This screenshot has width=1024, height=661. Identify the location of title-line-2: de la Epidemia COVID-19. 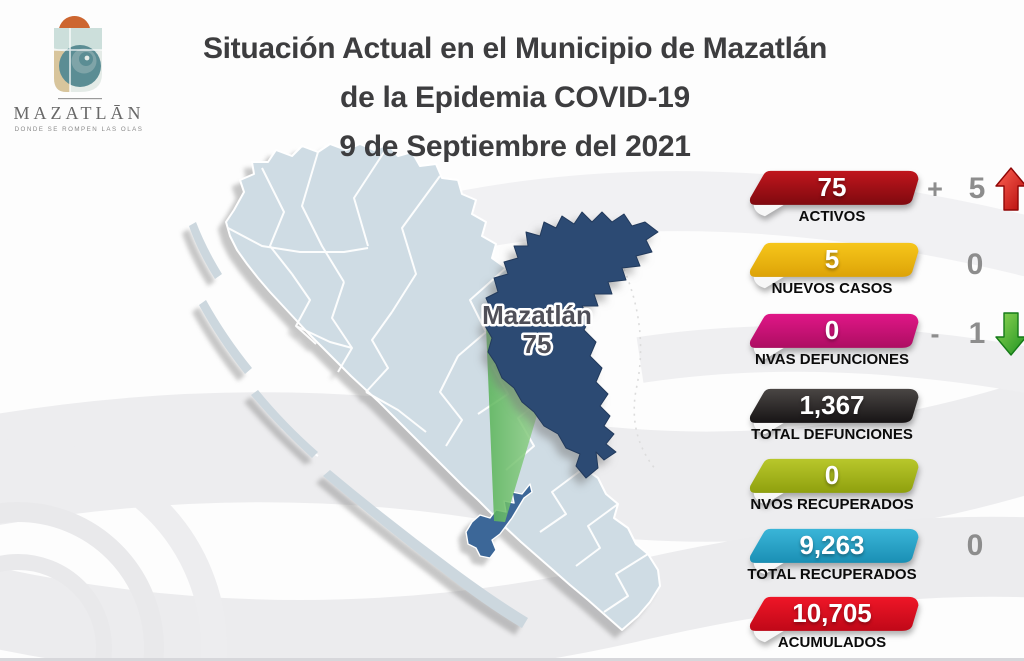
(515, 97).